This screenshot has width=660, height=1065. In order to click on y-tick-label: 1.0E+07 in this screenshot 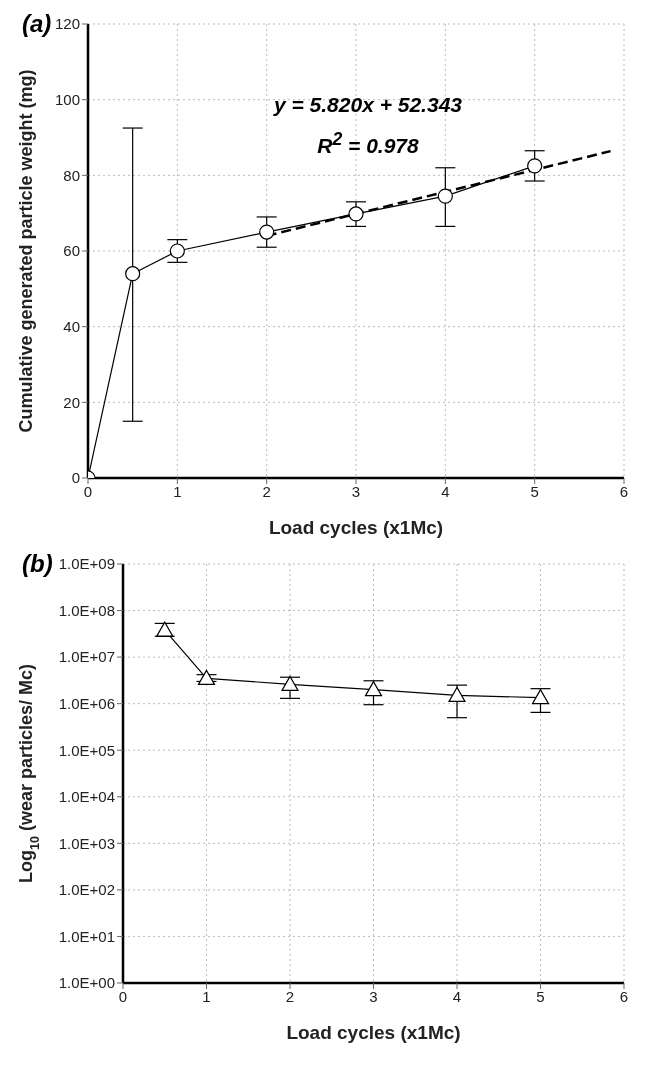, I will do `click(86, 657)`.